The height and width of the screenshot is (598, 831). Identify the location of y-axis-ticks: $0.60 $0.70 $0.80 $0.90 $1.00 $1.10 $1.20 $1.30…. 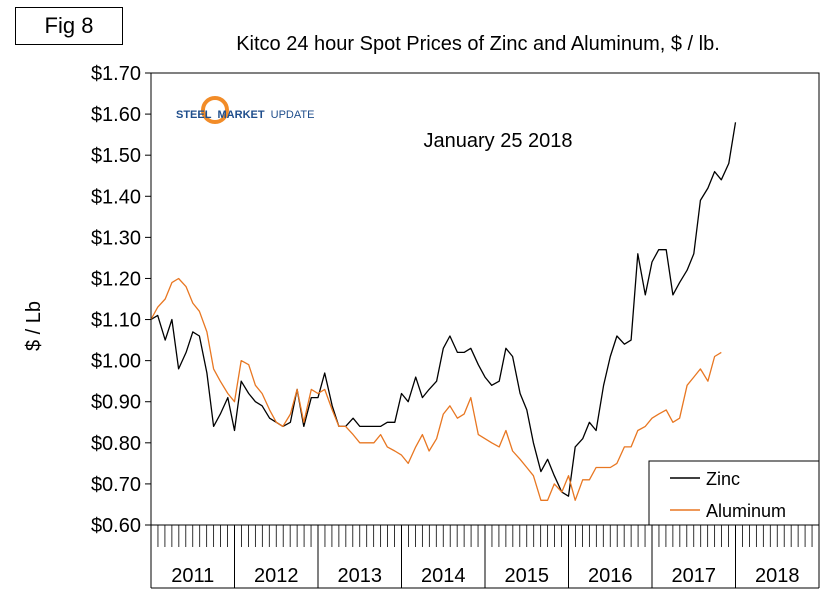
(121, 300).